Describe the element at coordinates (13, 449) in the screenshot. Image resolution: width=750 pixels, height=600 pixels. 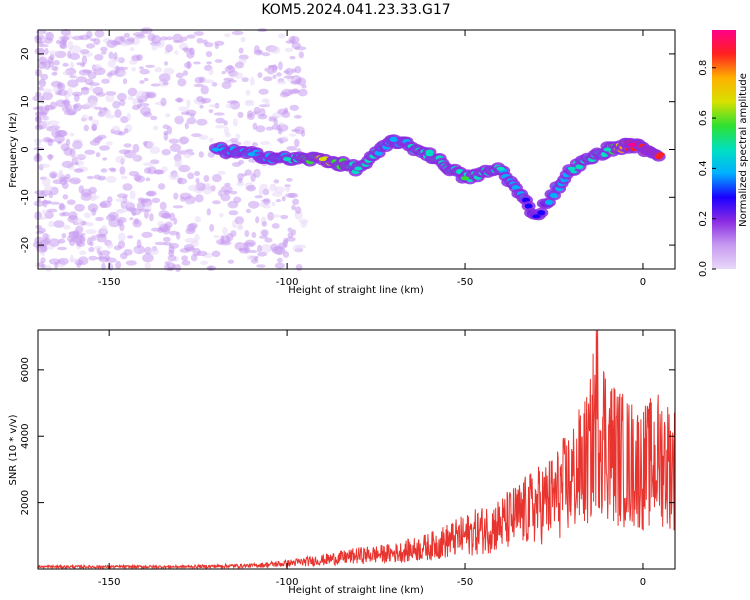
I see `snr-y-axis-label: SNR (10 * v/v)` at that location.